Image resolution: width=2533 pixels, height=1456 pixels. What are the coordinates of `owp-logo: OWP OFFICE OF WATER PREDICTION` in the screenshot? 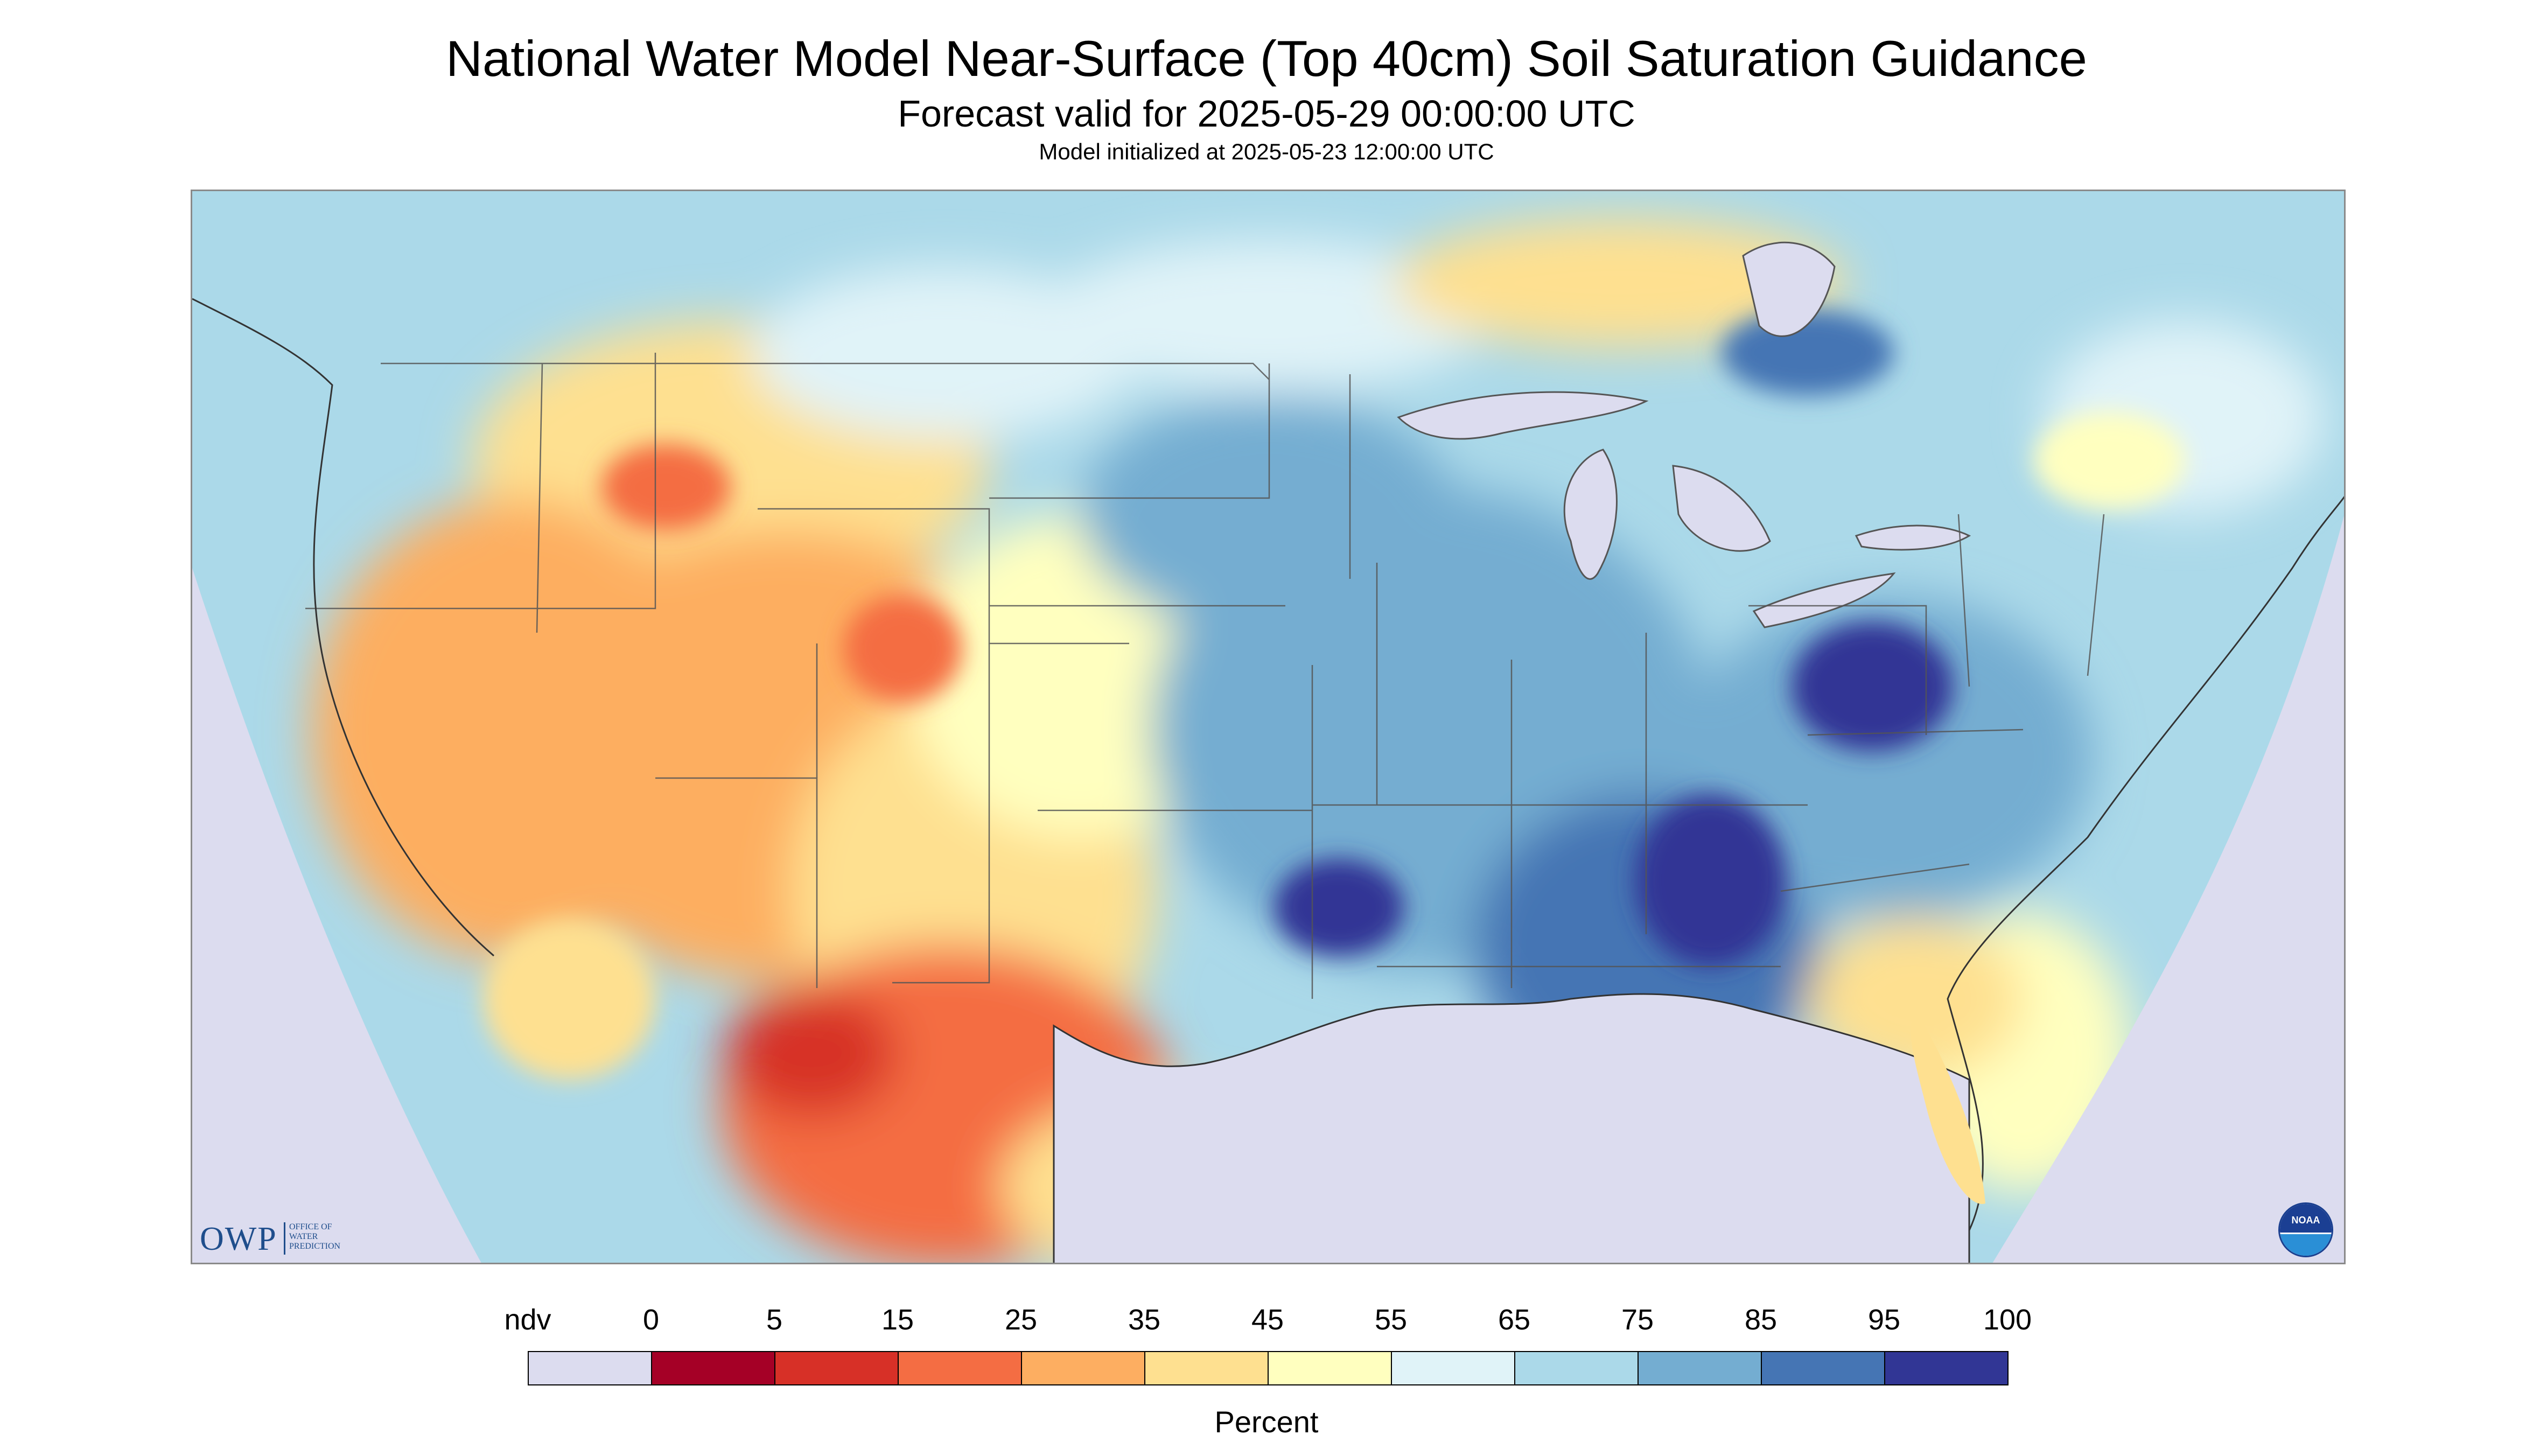 It's located at (293, 1240).